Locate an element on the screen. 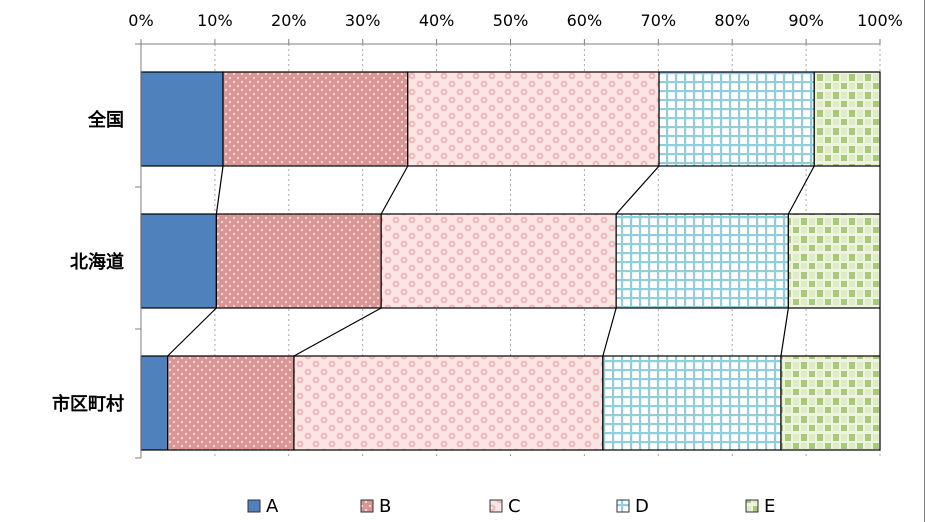 The height and width of the screenshot is (522, 925). x-tick-label: 70% is located at coordinates (659, 20).